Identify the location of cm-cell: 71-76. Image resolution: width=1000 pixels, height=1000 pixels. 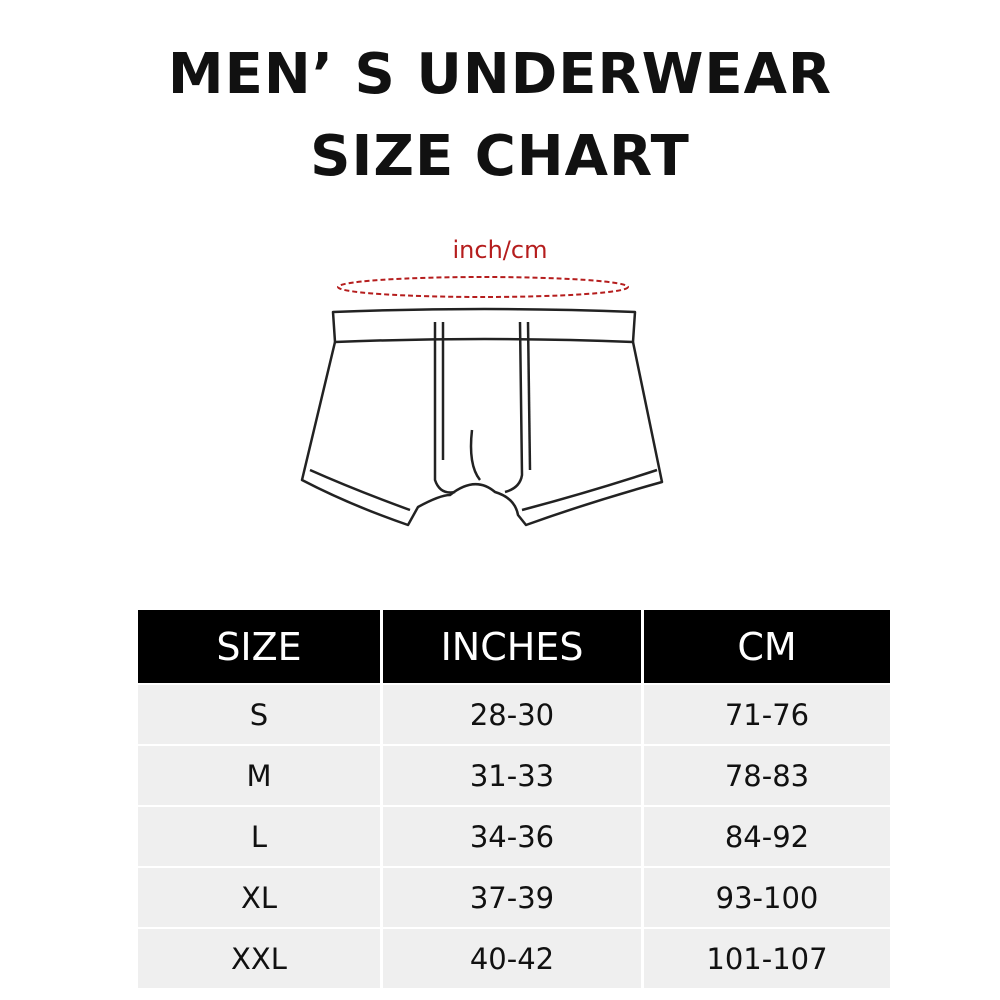
(767, 714).